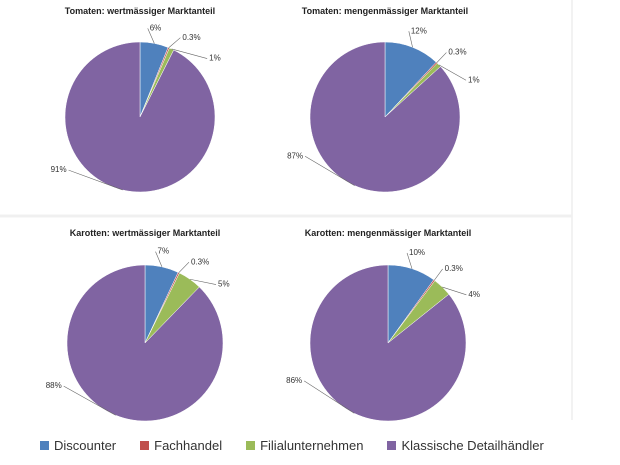 Image resolution: width=620 pixels, height=465 pixels. Describe the element at coordinates (164, 251) in the screenshot. I see `data-label: 7%` at that location.